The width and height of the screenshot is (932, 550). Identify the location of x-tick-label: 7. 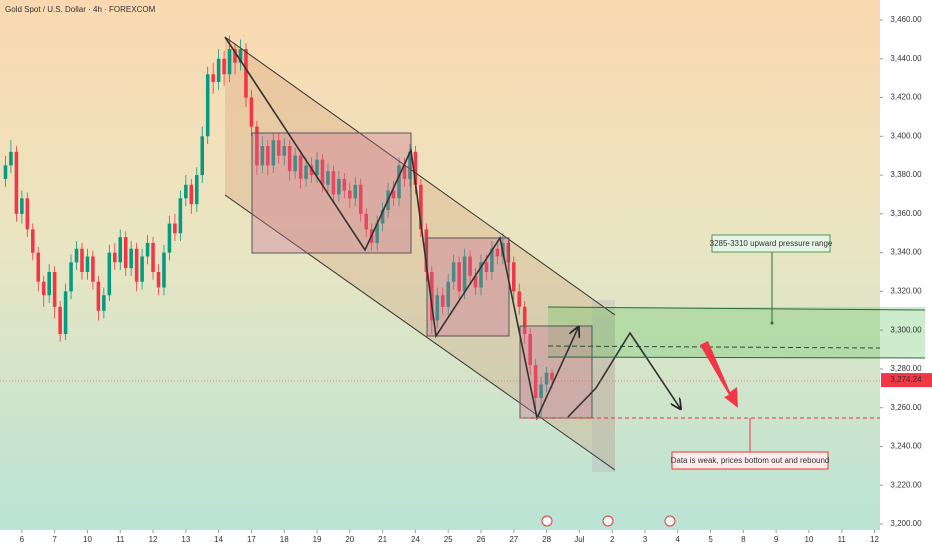
(54, 539).